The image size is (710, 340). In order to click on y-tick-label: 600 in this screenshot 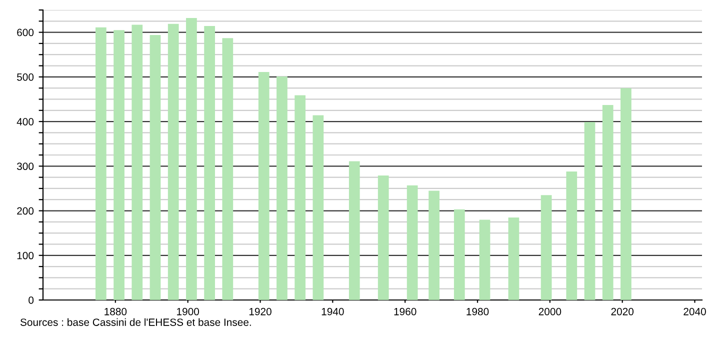, I will do `click(25, 32)`.